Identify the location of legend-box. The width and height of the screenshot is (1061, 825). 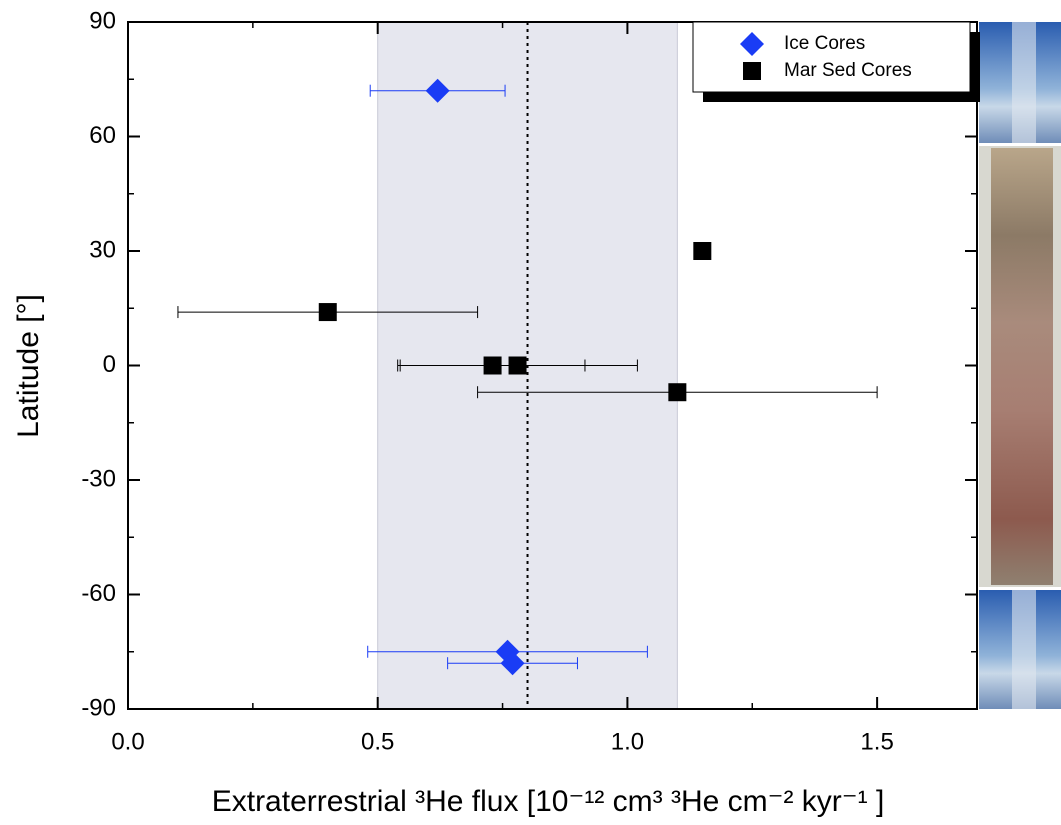
(831, 57).